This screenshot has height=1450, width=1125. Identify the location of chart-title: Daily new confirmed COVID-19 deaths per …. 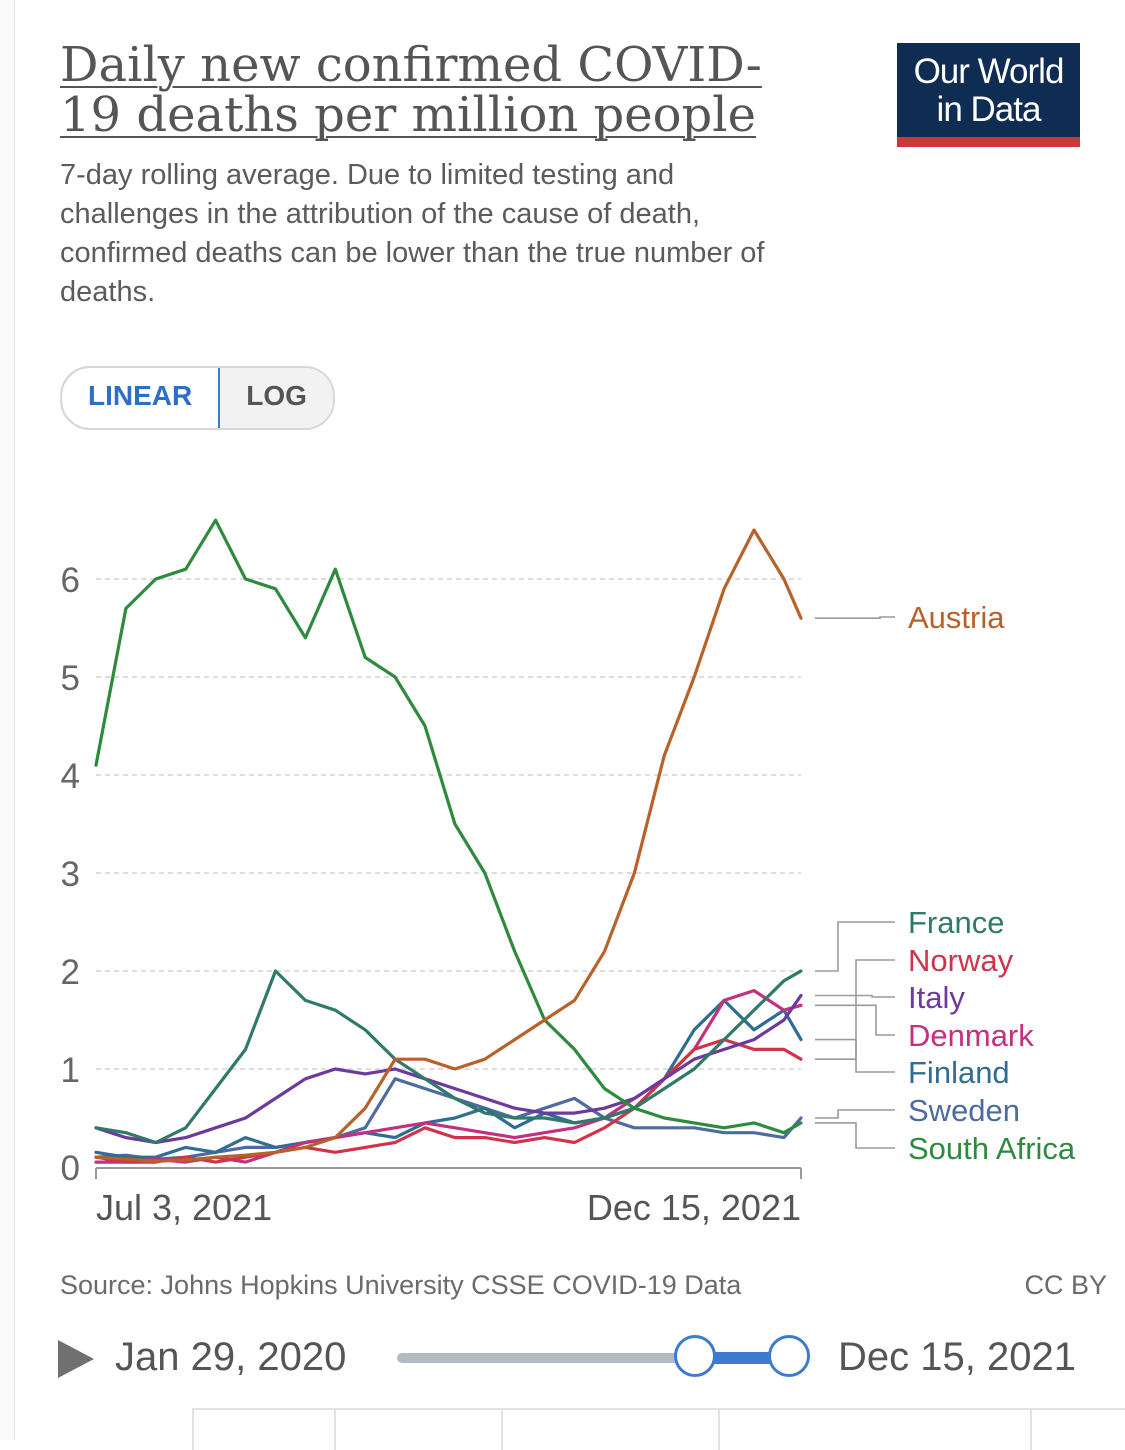
(411, 90).